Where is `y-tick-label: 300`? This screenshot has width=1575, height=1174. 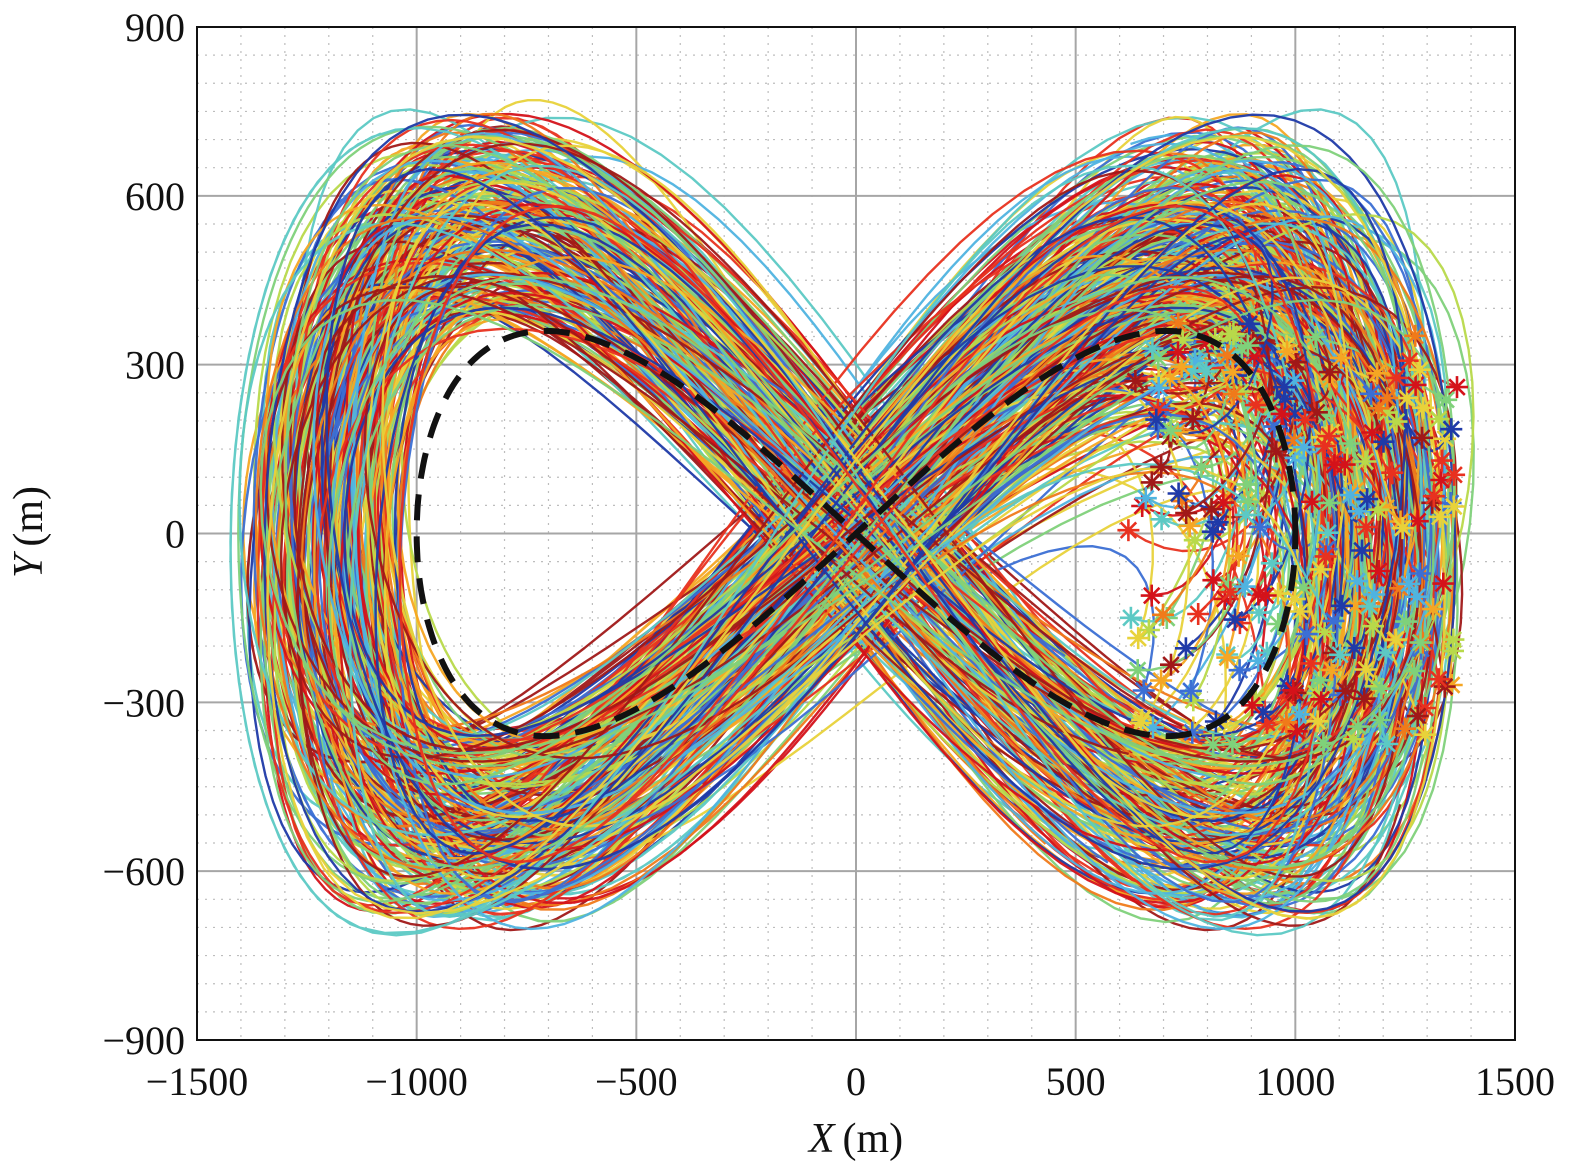
y-tick-label: 300 is located at coordinates (155, 365).